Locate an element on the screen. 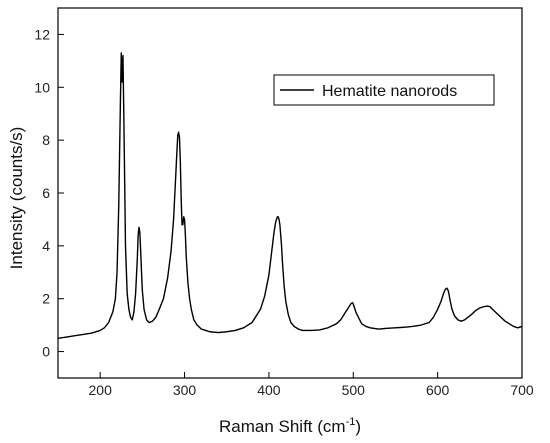 This screenshot has width=550, height=443. x-axis-title-sup: -1 is located at coordinates (351, 422).